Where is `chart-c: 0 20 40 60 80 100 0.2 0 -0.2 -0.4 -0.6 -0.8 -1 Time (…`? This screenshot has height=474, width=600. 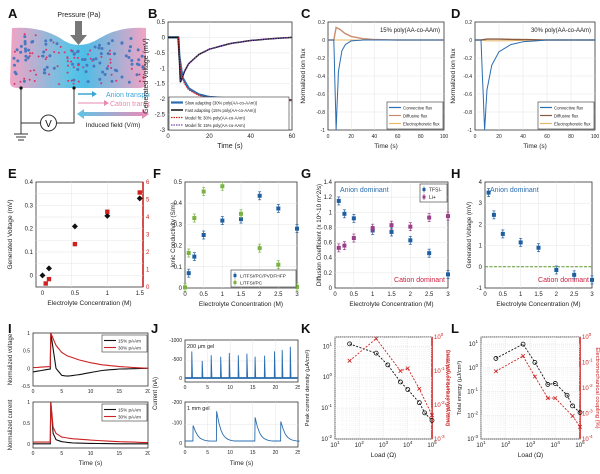 chart-c: 0 20 40 60 80 100 0.2 0 -0.2 -0.4 -0.6 -0.8 -1 Time (… is located at coordinates (374, 85).